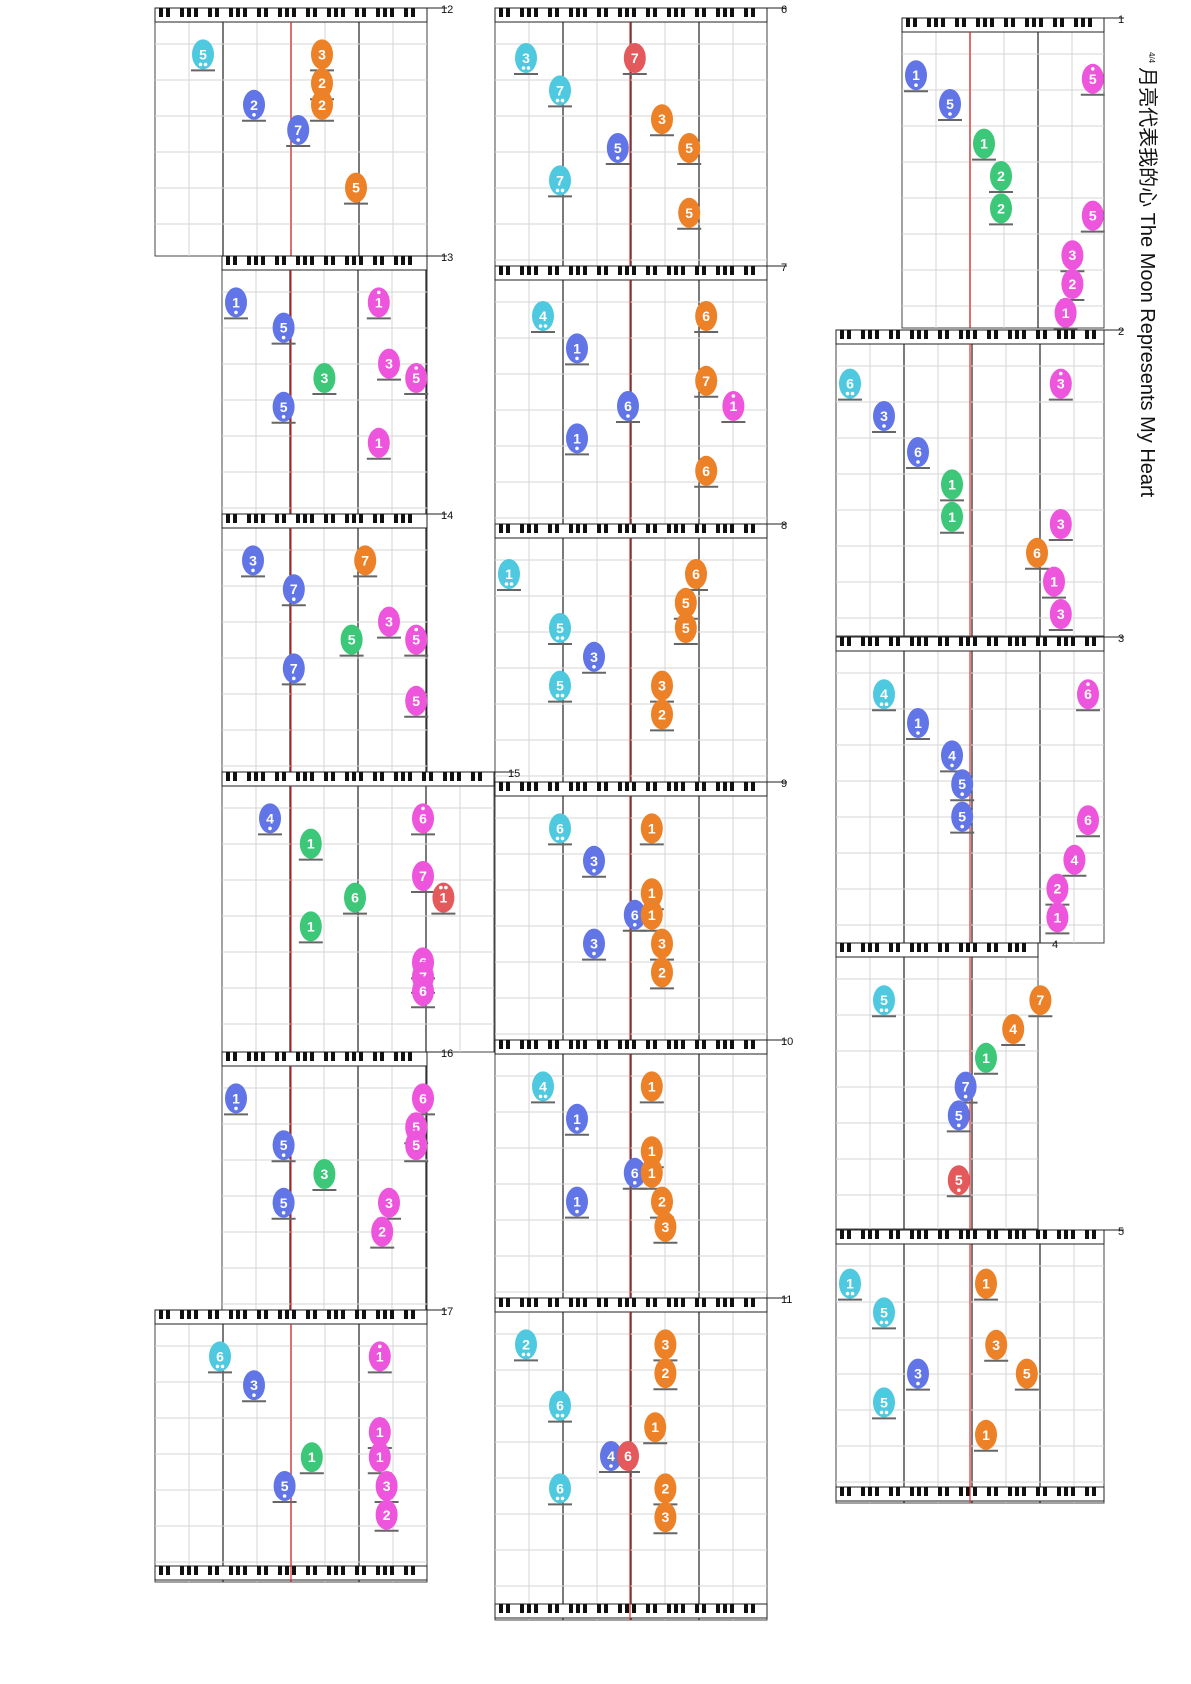 Image resolution: width=1191 pixels, height=1684 pixels. Describe the element at coordinates (1121, 1232) in the screenshot. I see `measure-number: 5` at that location.